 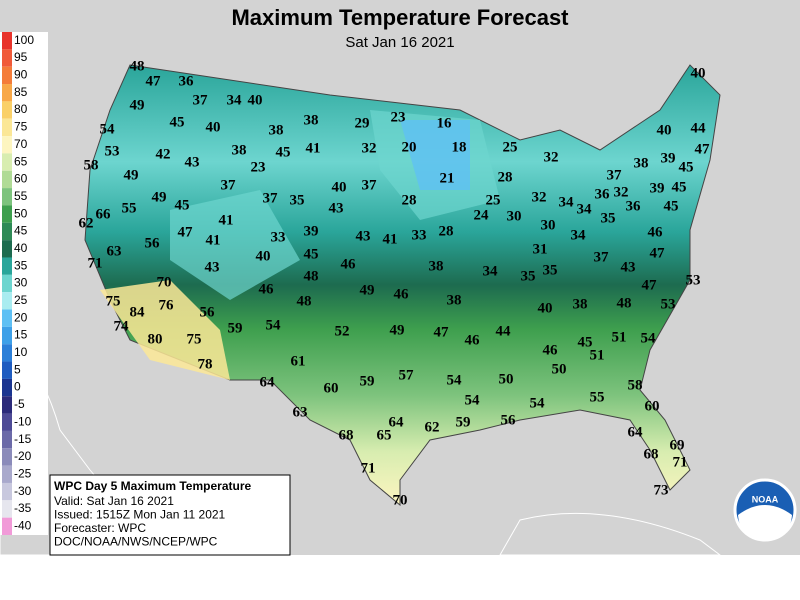 I want to click on temperature: 35, so click(x=550, y=270).